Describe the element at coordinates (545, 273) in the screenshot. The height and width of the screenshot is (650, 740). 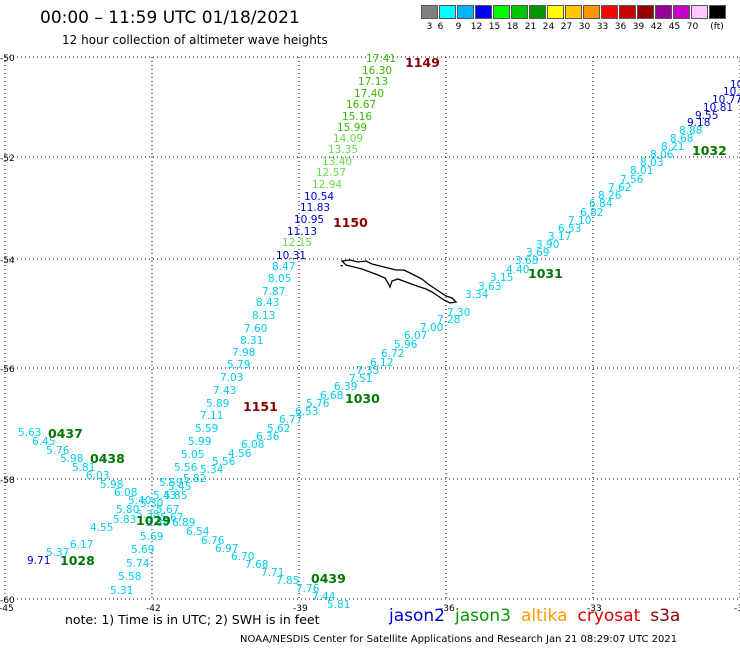
I see `pass-time-label: 1031` at that location.